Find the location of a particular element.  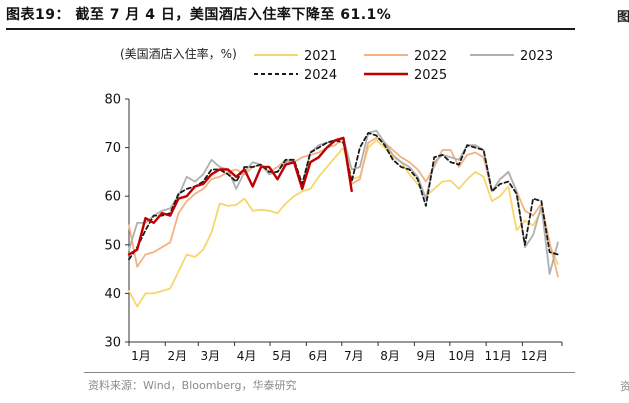

x-tick-label: 12月 is located at coordinates (534, 356).